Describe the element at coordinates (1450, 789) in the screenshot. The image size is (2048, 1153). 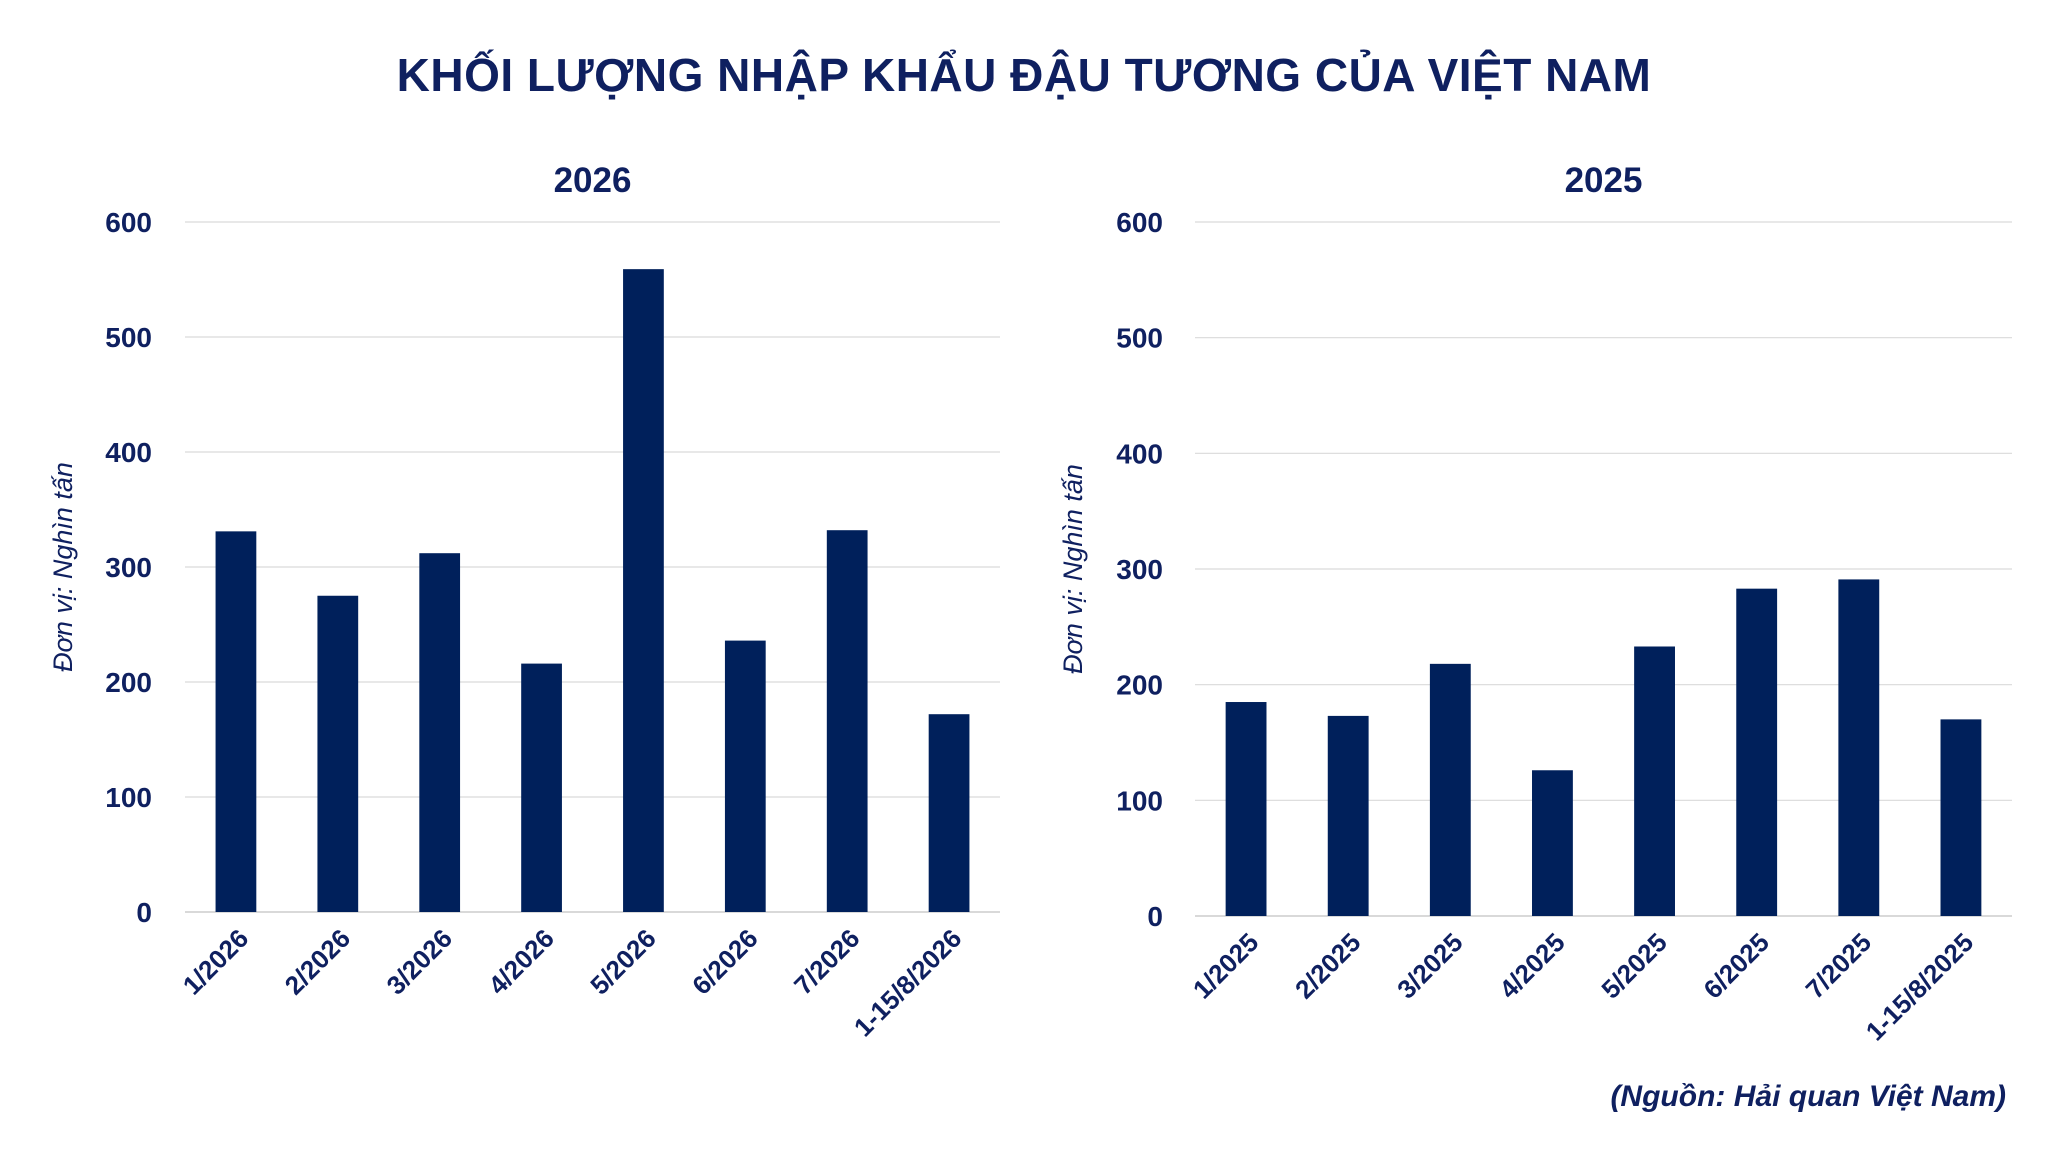
I see `bar-3/2025` at that location.